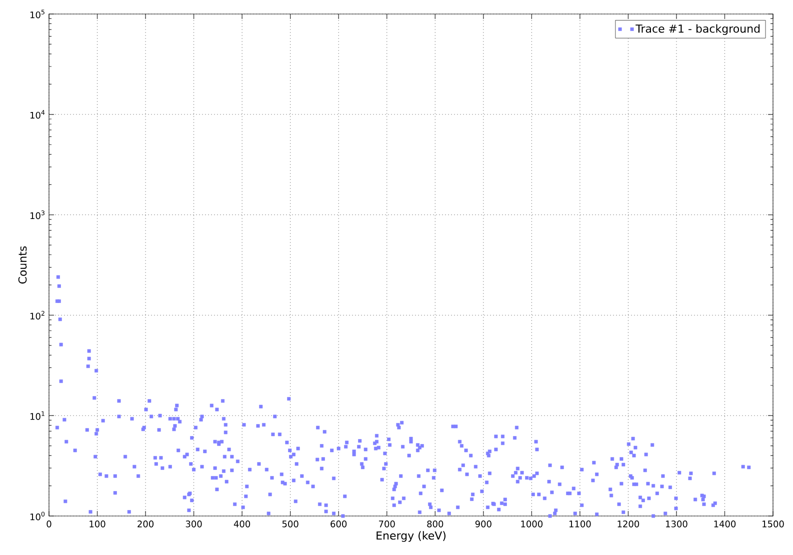 The image size is (793, 555). What do you see at coordinates (677, 524) in the screenshot?
I see `x-tick-label: 1300` at bounding box center [677, 524].